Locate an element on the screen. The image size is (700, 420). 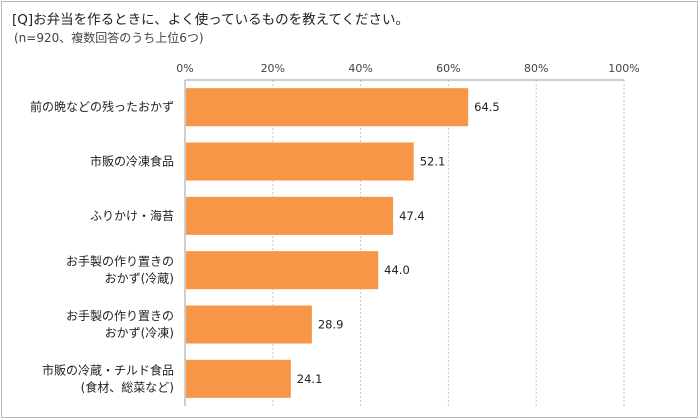
data-label: 44.0 is located at coordinates (397, 270).